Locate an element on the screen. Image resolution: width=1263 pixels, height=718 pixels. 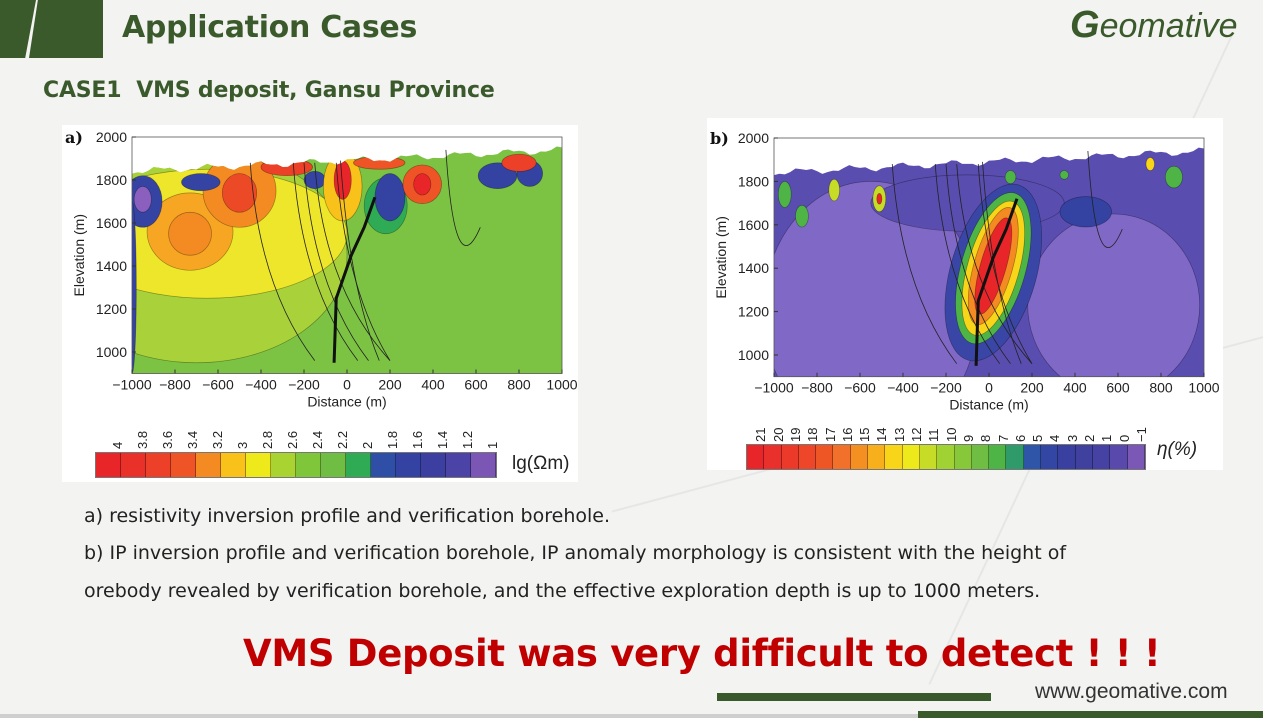
colorbar-tick-label: 2.4 is located at coordinates (317, 439).